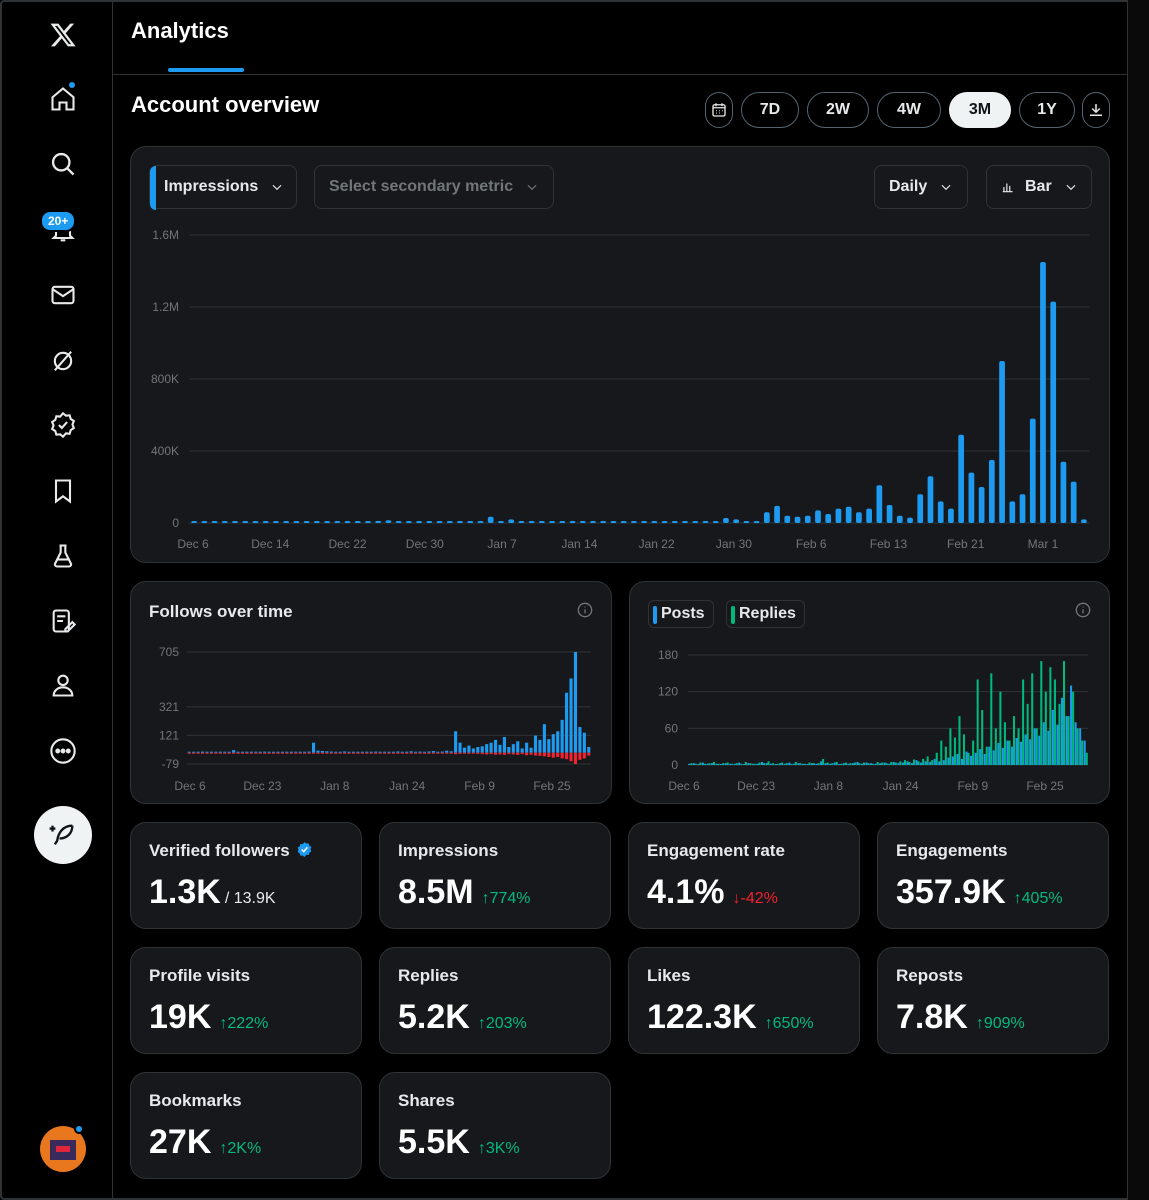 This screenshot has height=1200, width=1149. What do you see at coordinates (719, 110) in the screenshot?
I see `calendar-button` at bounding box center [719, 110].